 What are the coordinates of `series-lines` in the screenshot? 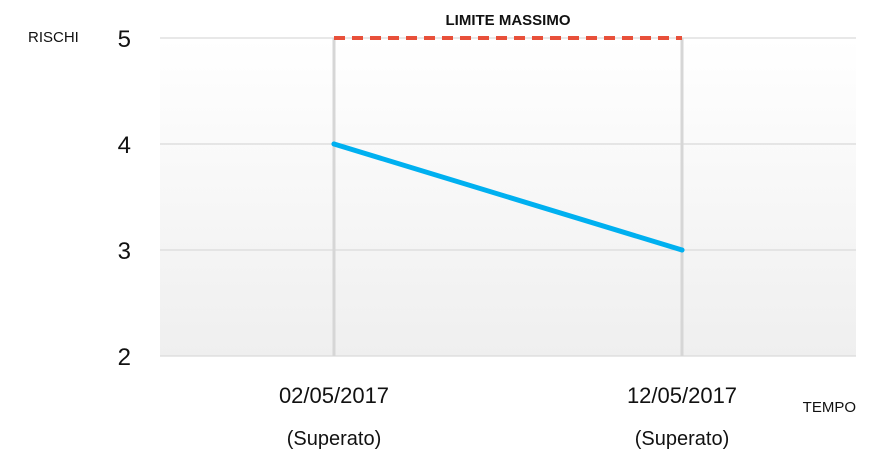 It's located at (508, 197).